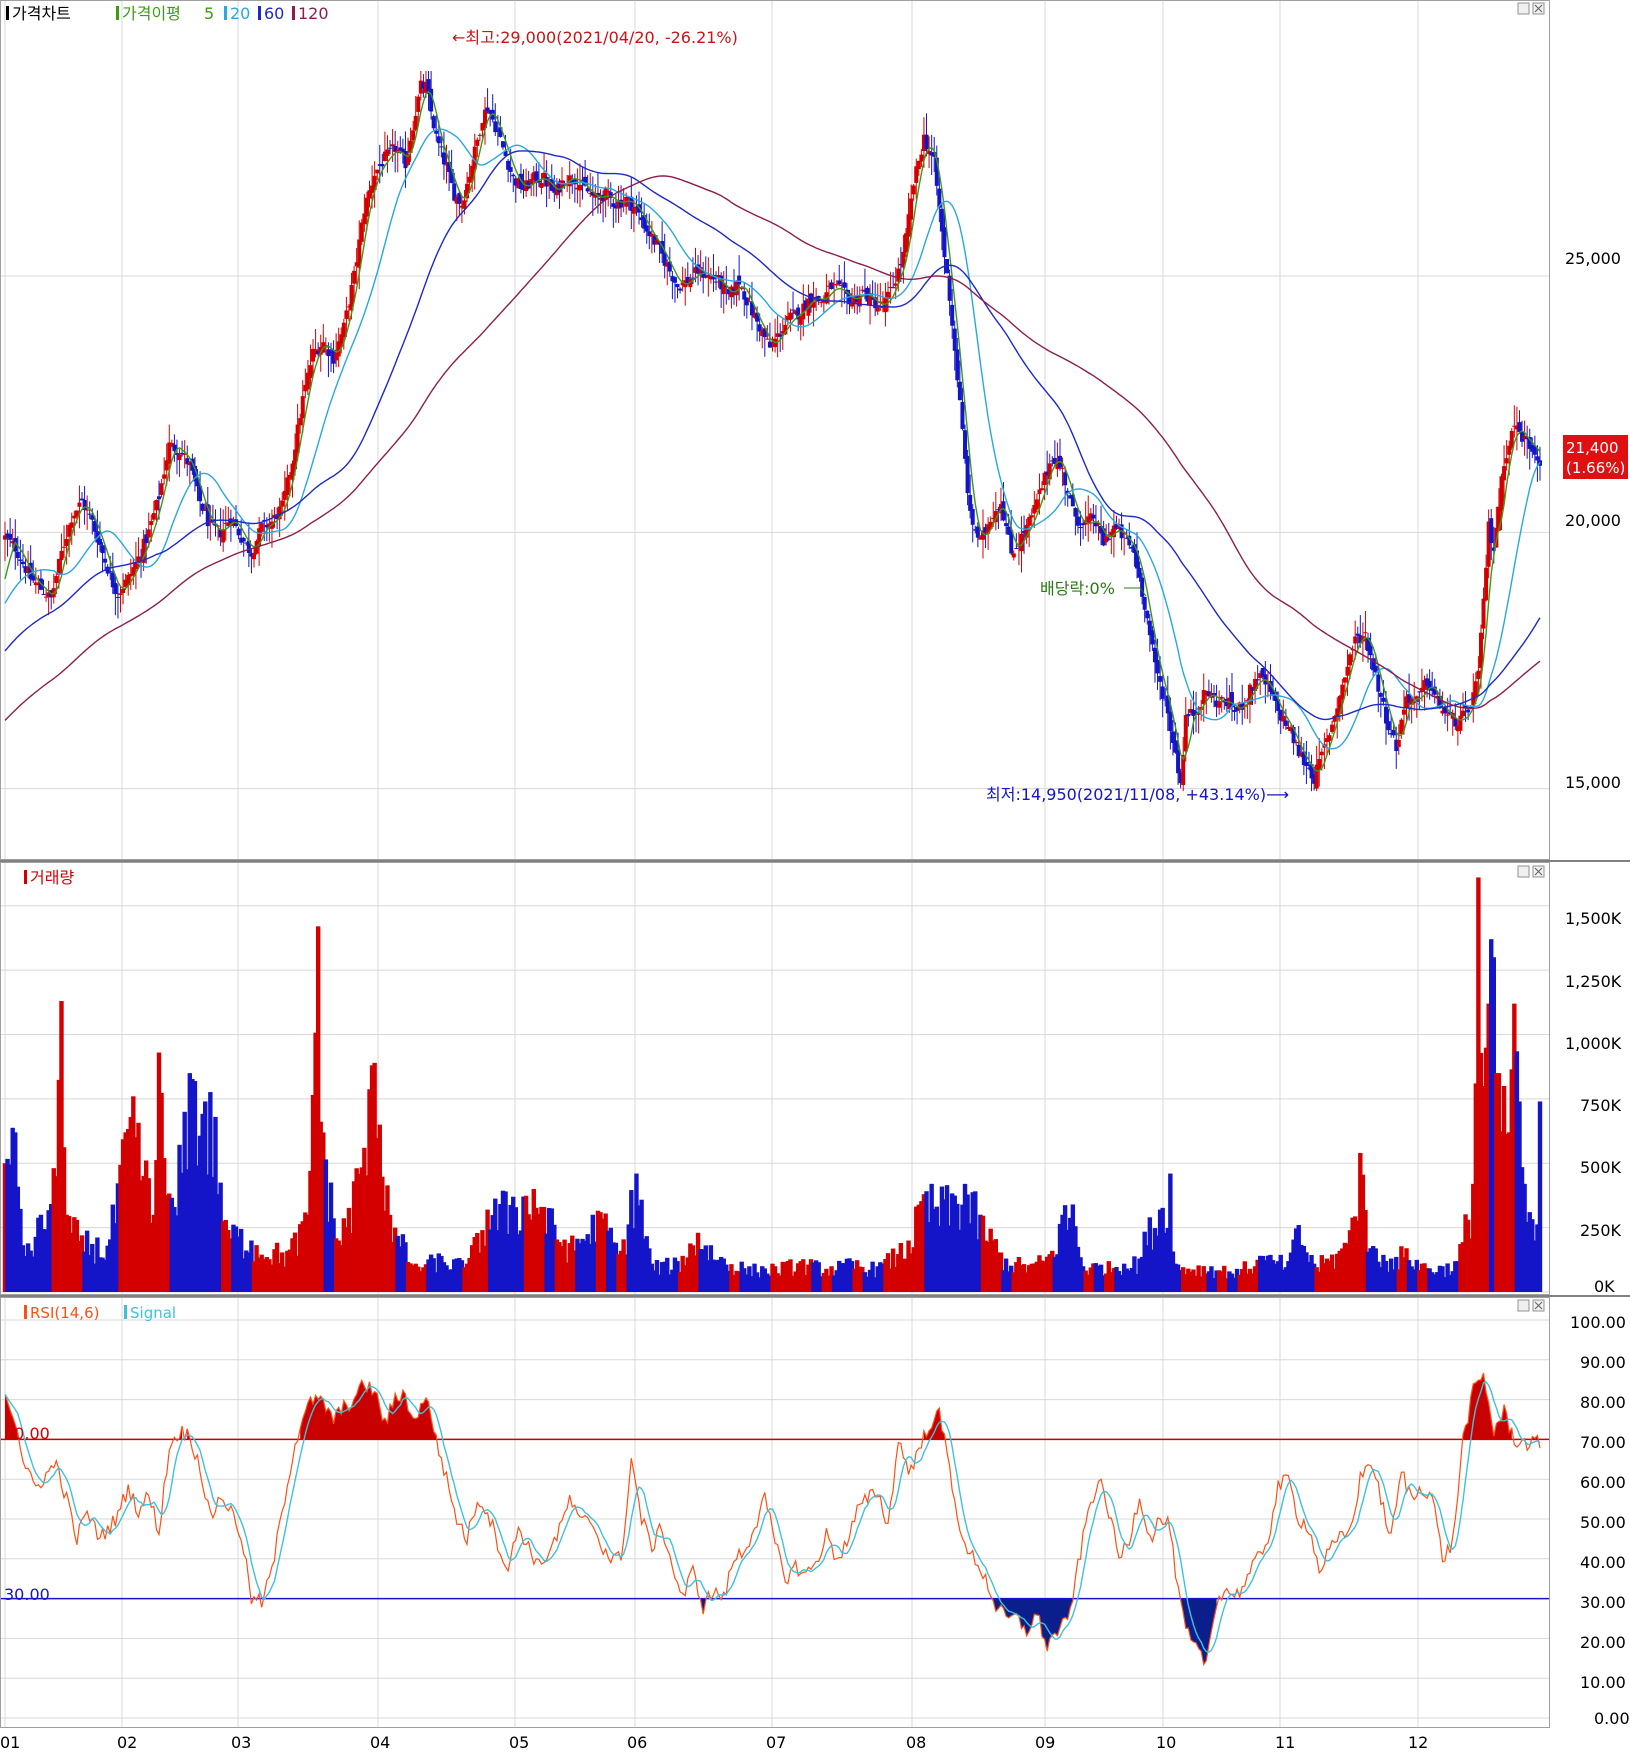 Image resolution: width=1630 pixels, height=1753 pixels. What do you see at coordinates (1531, 1305) in the screenshot?
I see `rsi-panel-buttons` at bounding box center [1531, 1305].